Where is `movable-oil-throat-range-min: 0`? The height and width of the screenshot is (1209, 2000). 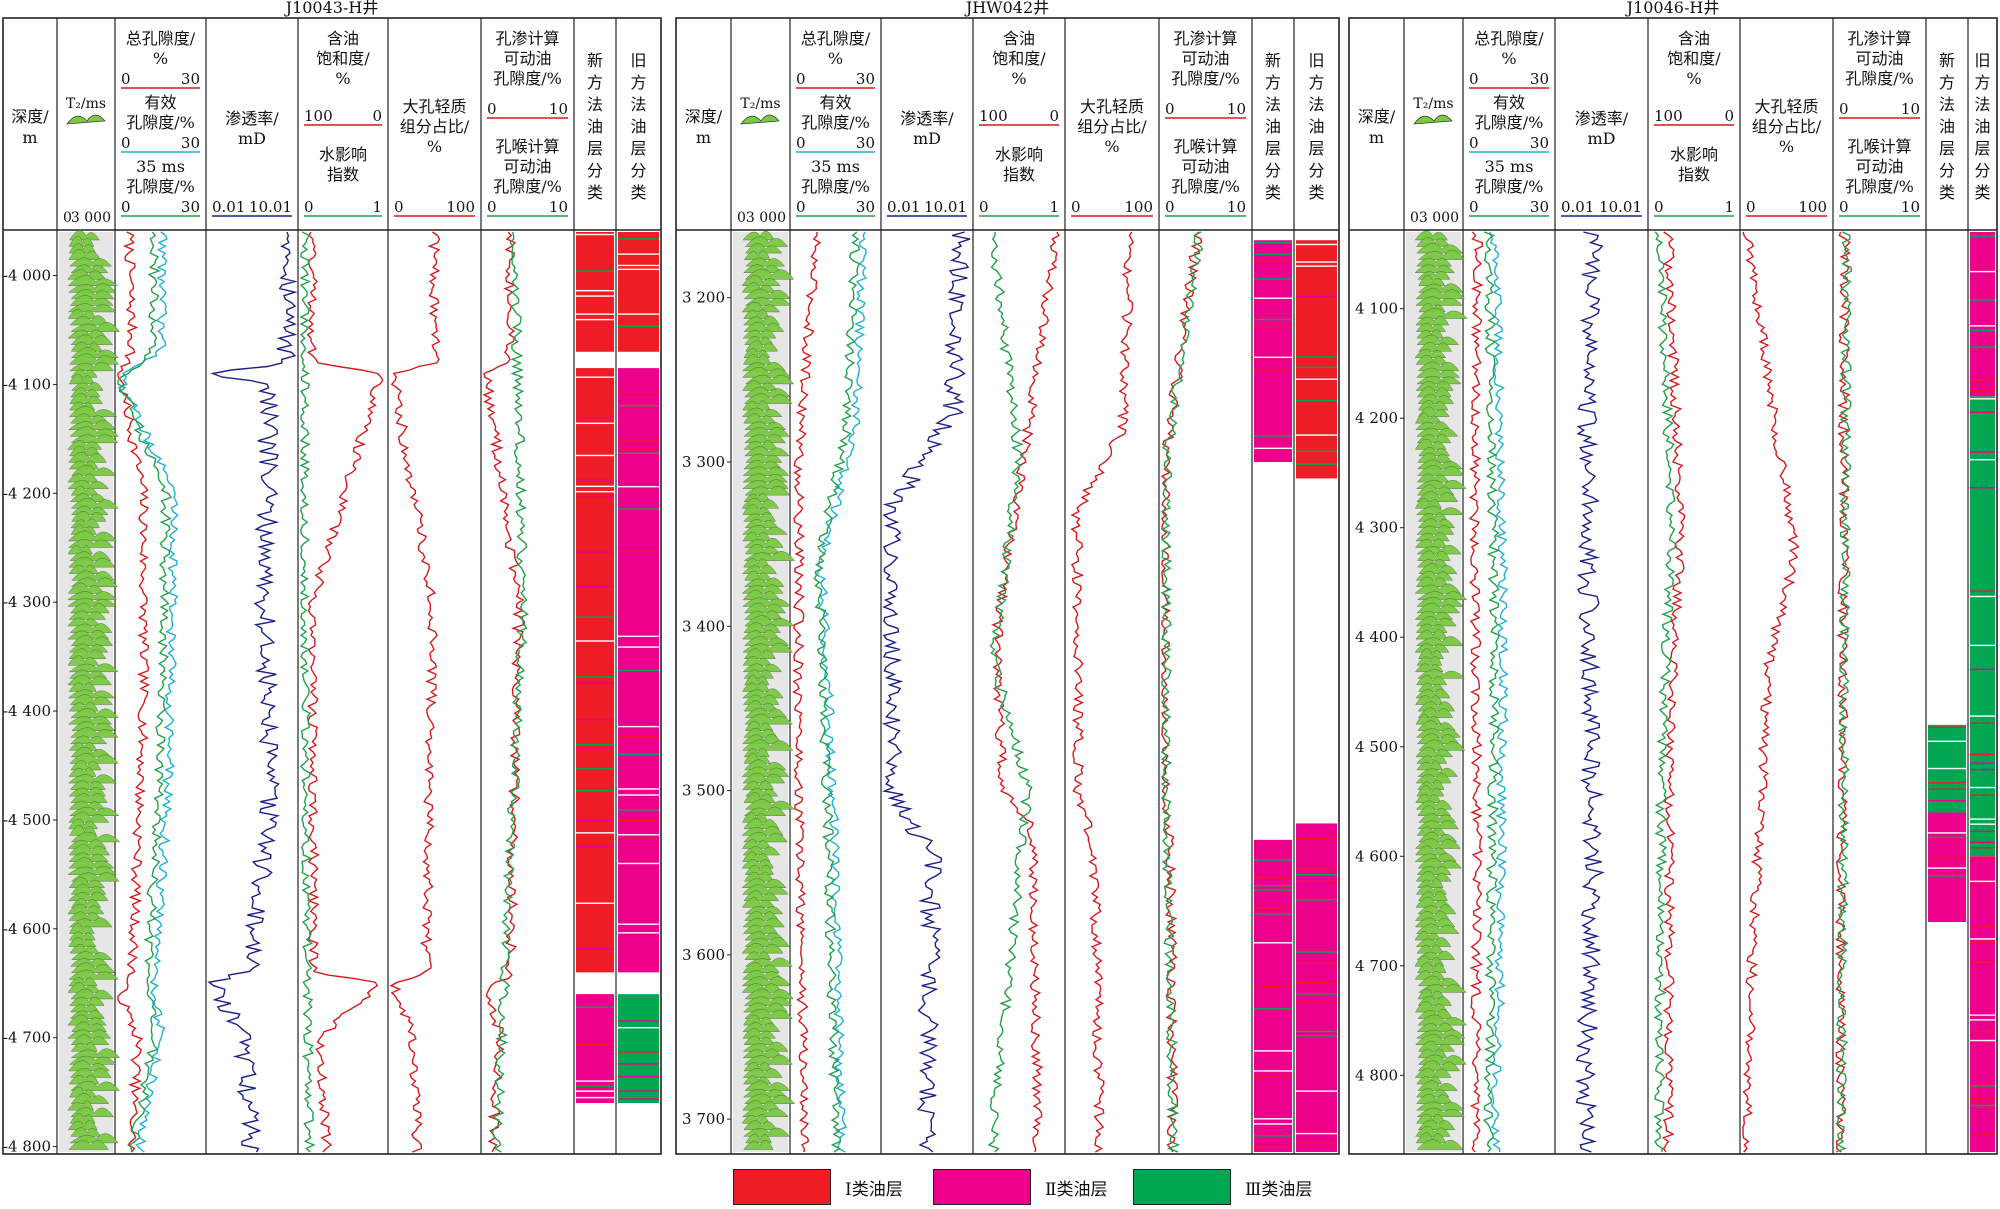
movable-oil-throat-range-min: 0 is located at coordinates (1844, 207).